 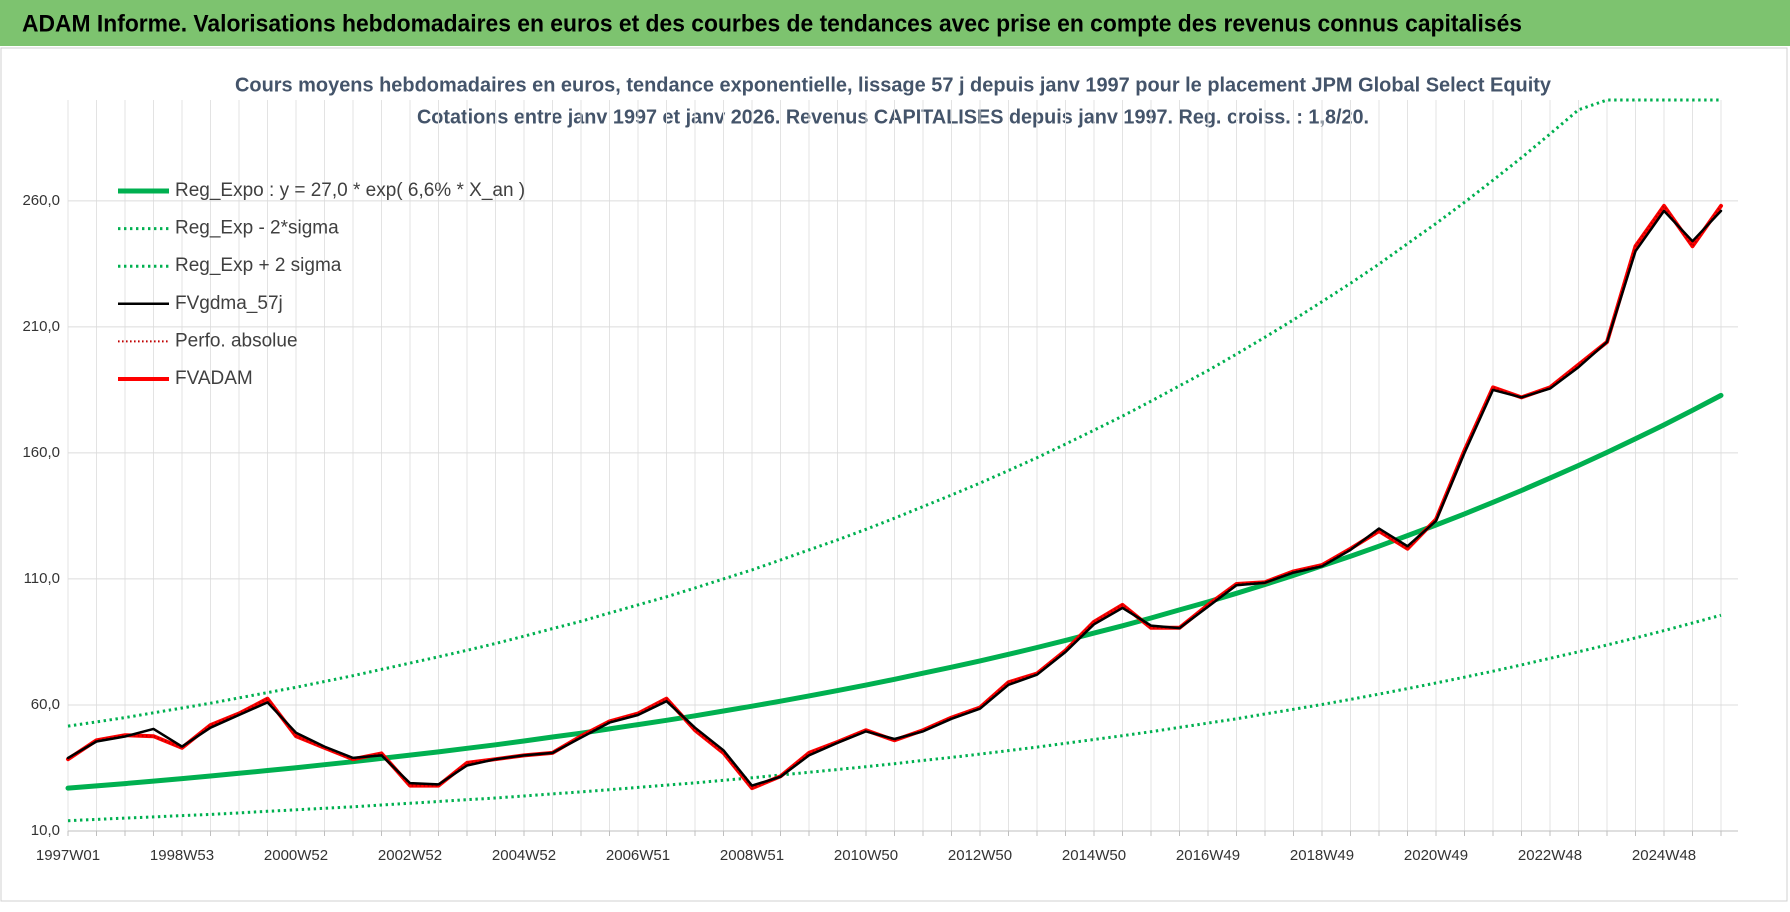 I want to click on x-tick-label: 2020W49, so click(x=1436, y=855).